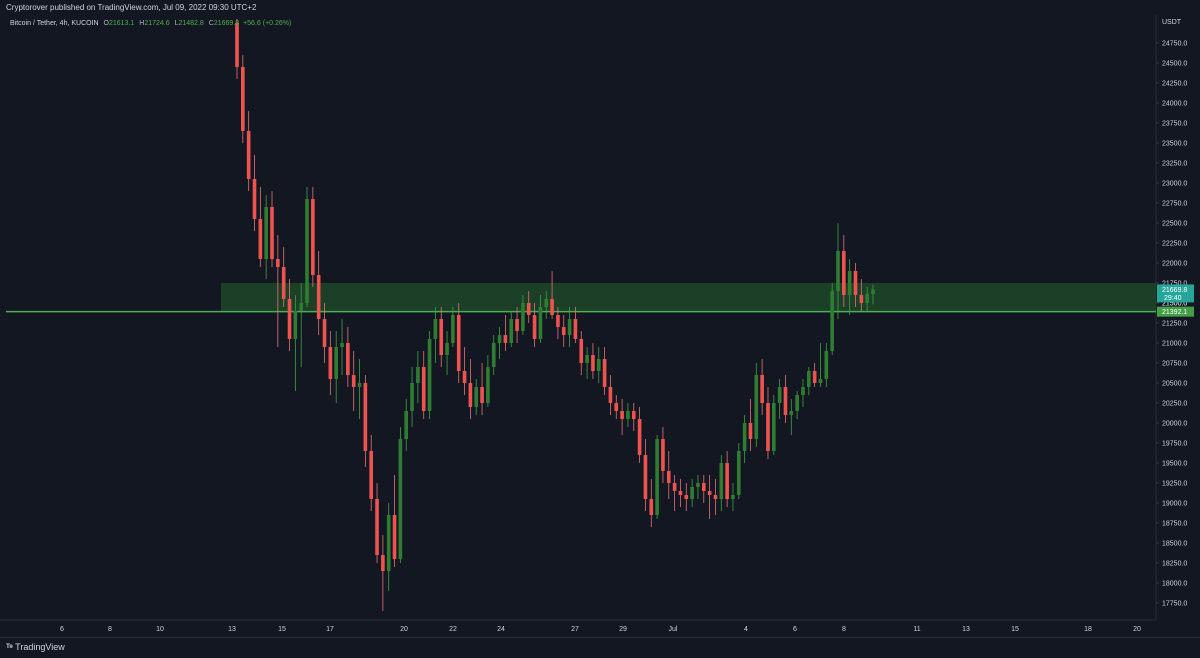 The height and width of the screenshot is (658, 1200). Describe the element at coordinates (191, 23) in the screenshot. I see `low-value: 21482.8` at that location.